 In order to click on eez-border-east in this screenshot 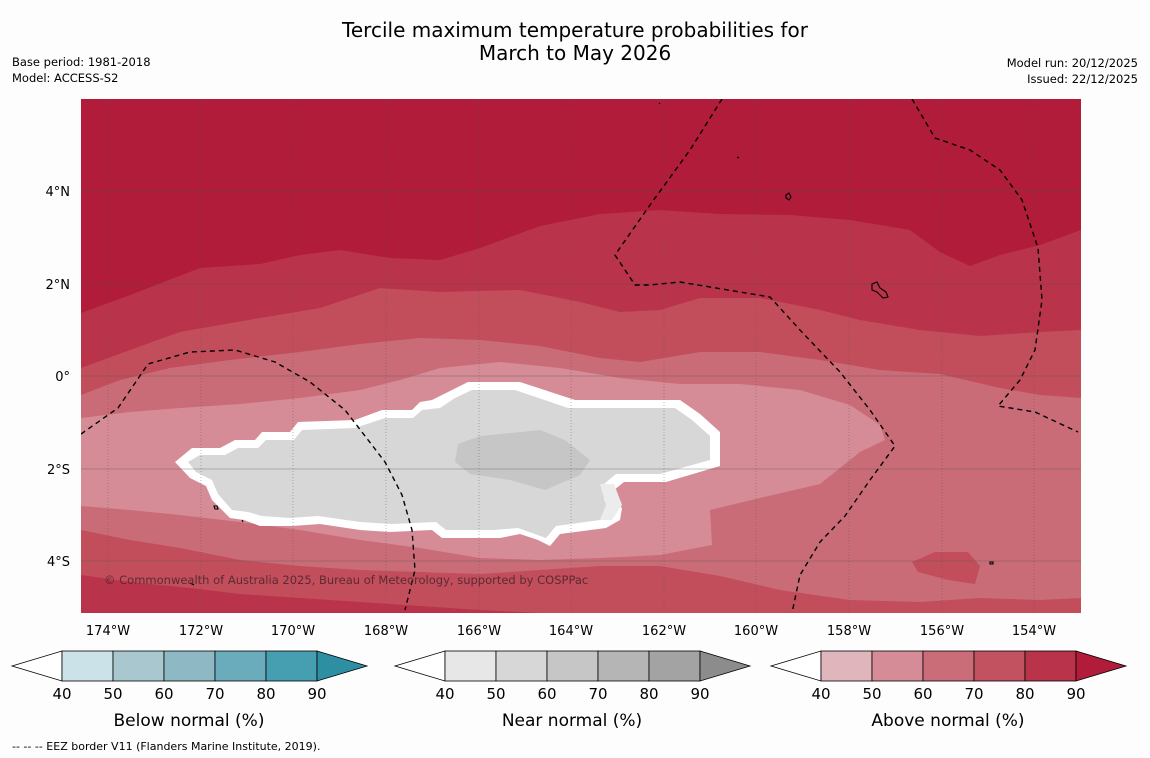, I will do `click(995, 266)`.